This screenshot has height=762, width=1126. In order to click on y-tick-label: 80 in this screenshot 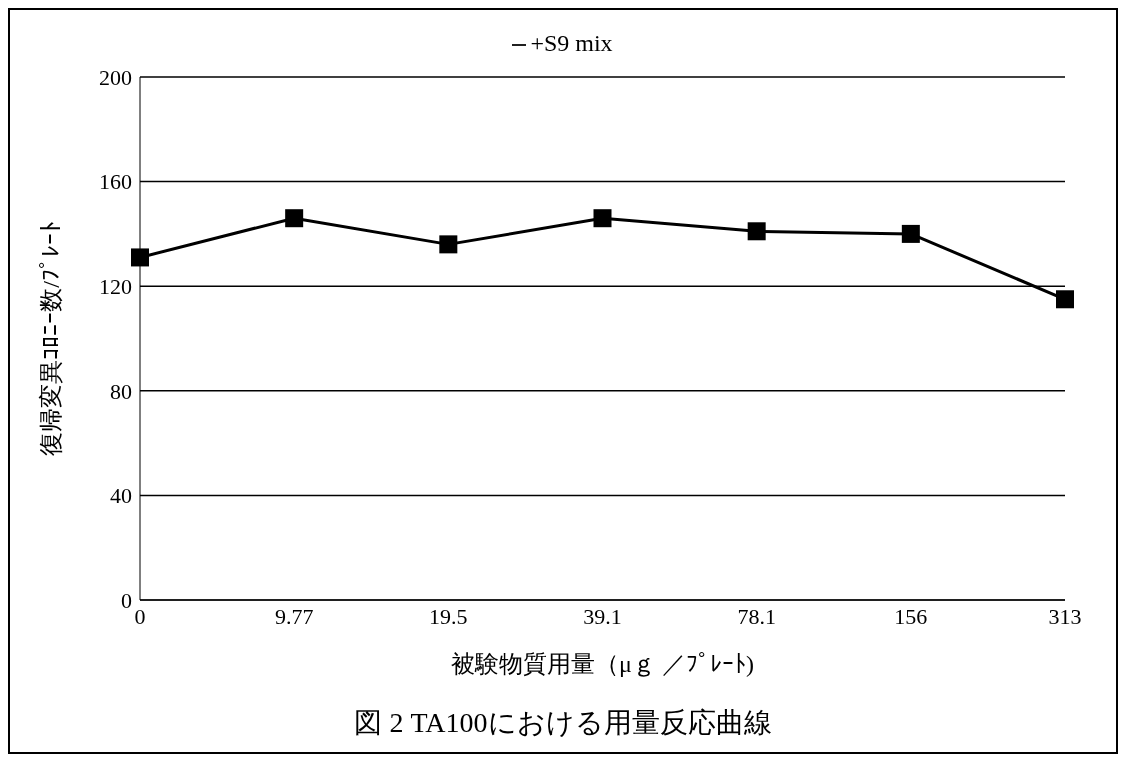, I will do `click(121, 391)`.